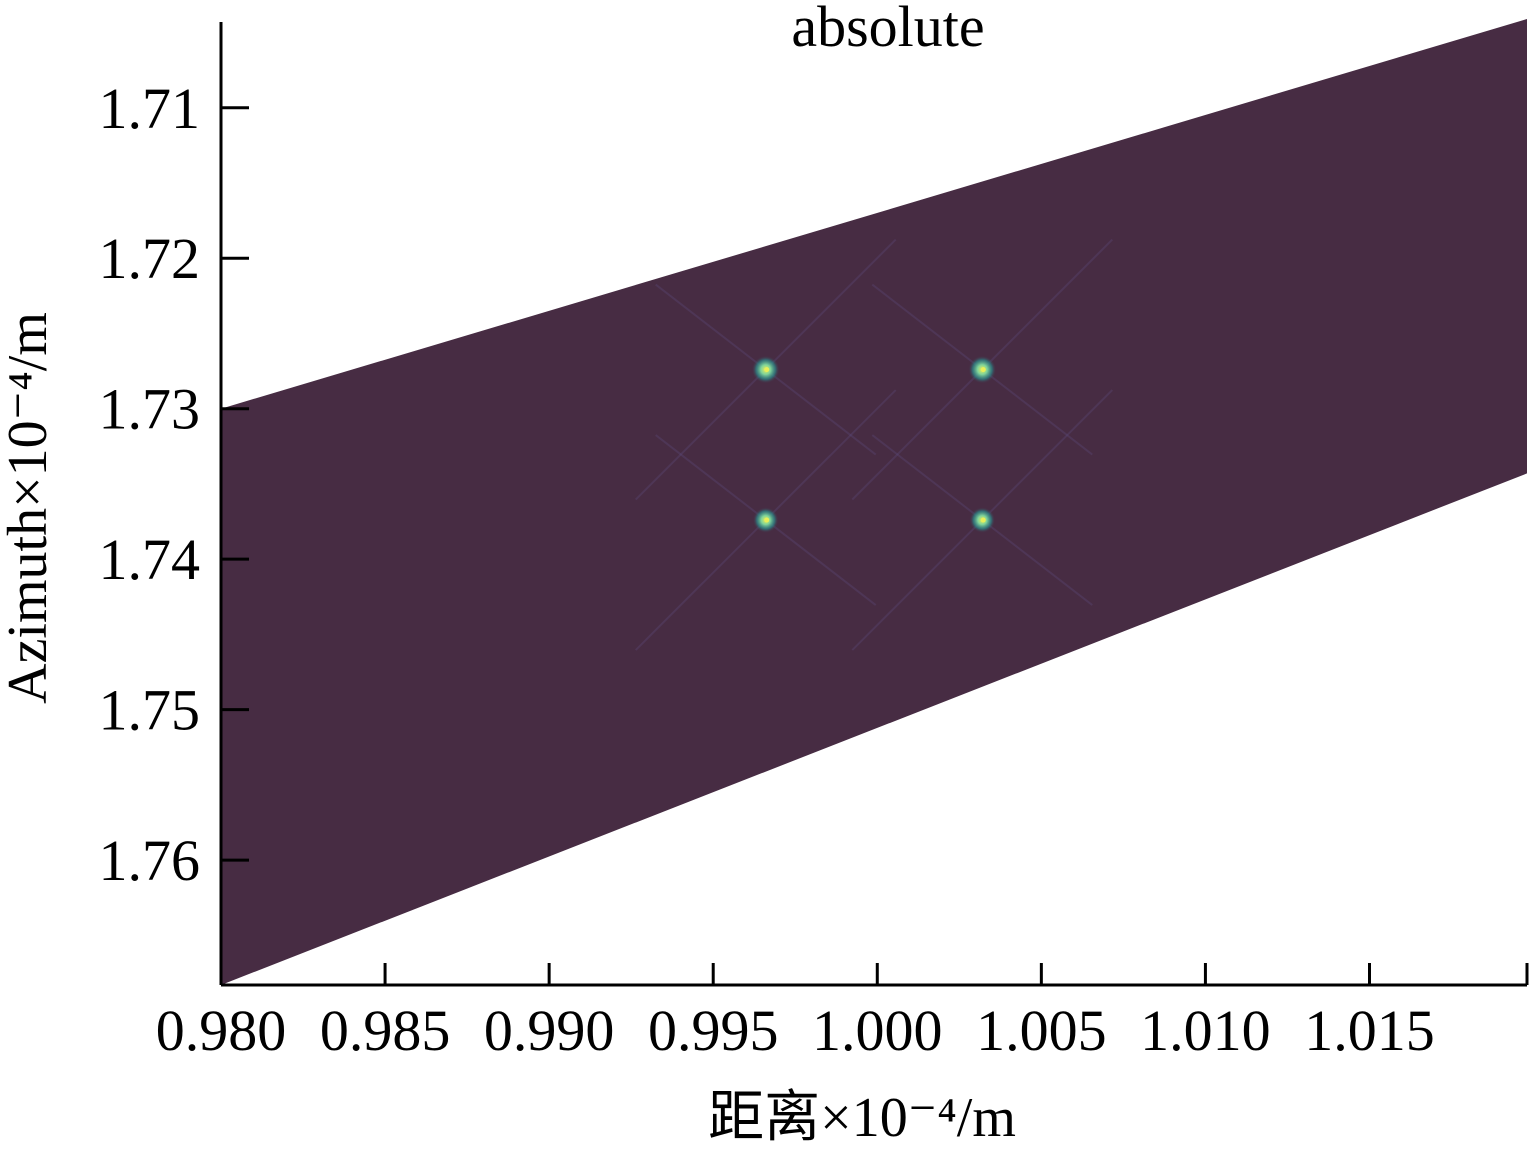 The width and height of the screenshot is (1531, 1149). Describe the element at coordinates (150, 860) in the screenshot. I see `y-tick-label: 1.76` at that location.